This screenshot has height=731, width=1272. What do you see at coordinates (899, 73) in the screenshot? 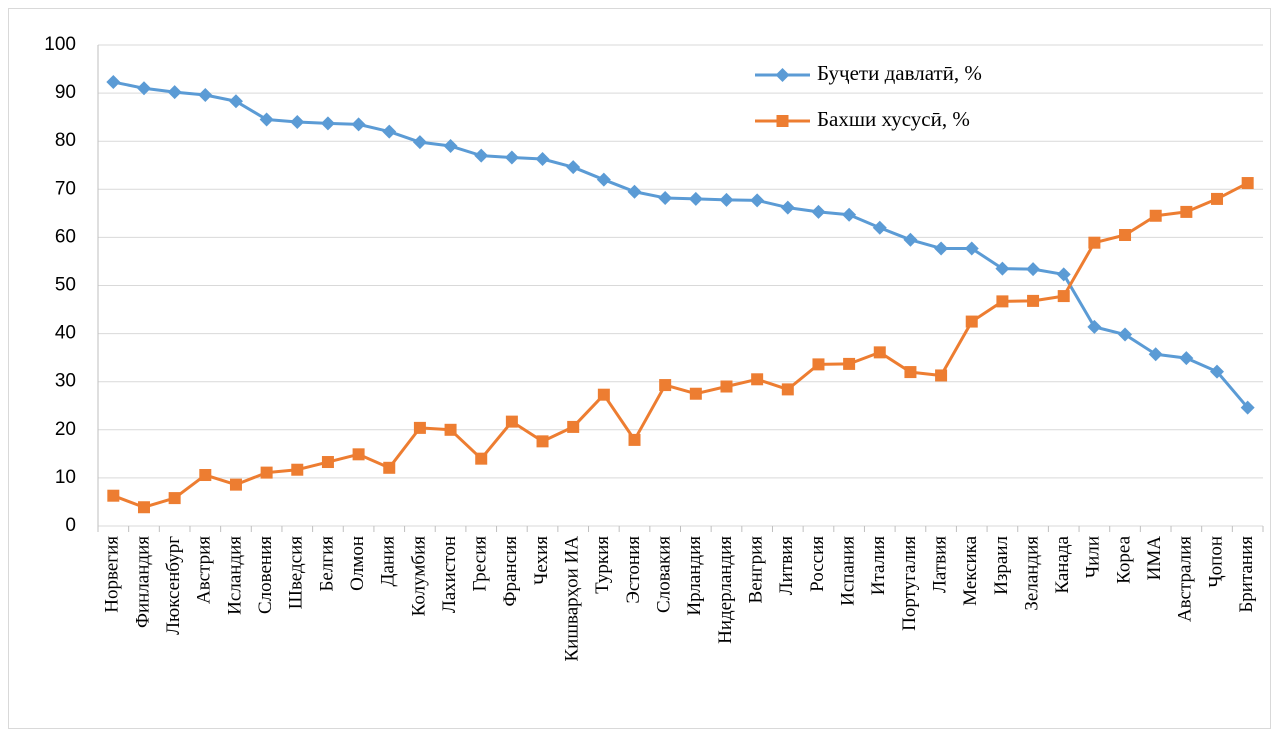
I see `legend-label: Буҷети давлатӣ, %` at bounding box center [899, 73].